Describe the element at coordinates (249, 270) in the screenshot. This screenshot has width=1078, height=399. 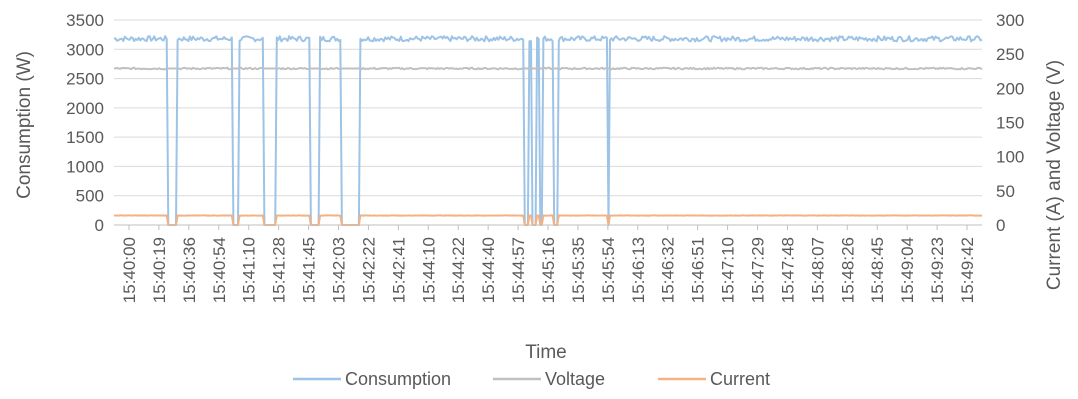
I see `x-tick-label: 15:41:10` at that location.